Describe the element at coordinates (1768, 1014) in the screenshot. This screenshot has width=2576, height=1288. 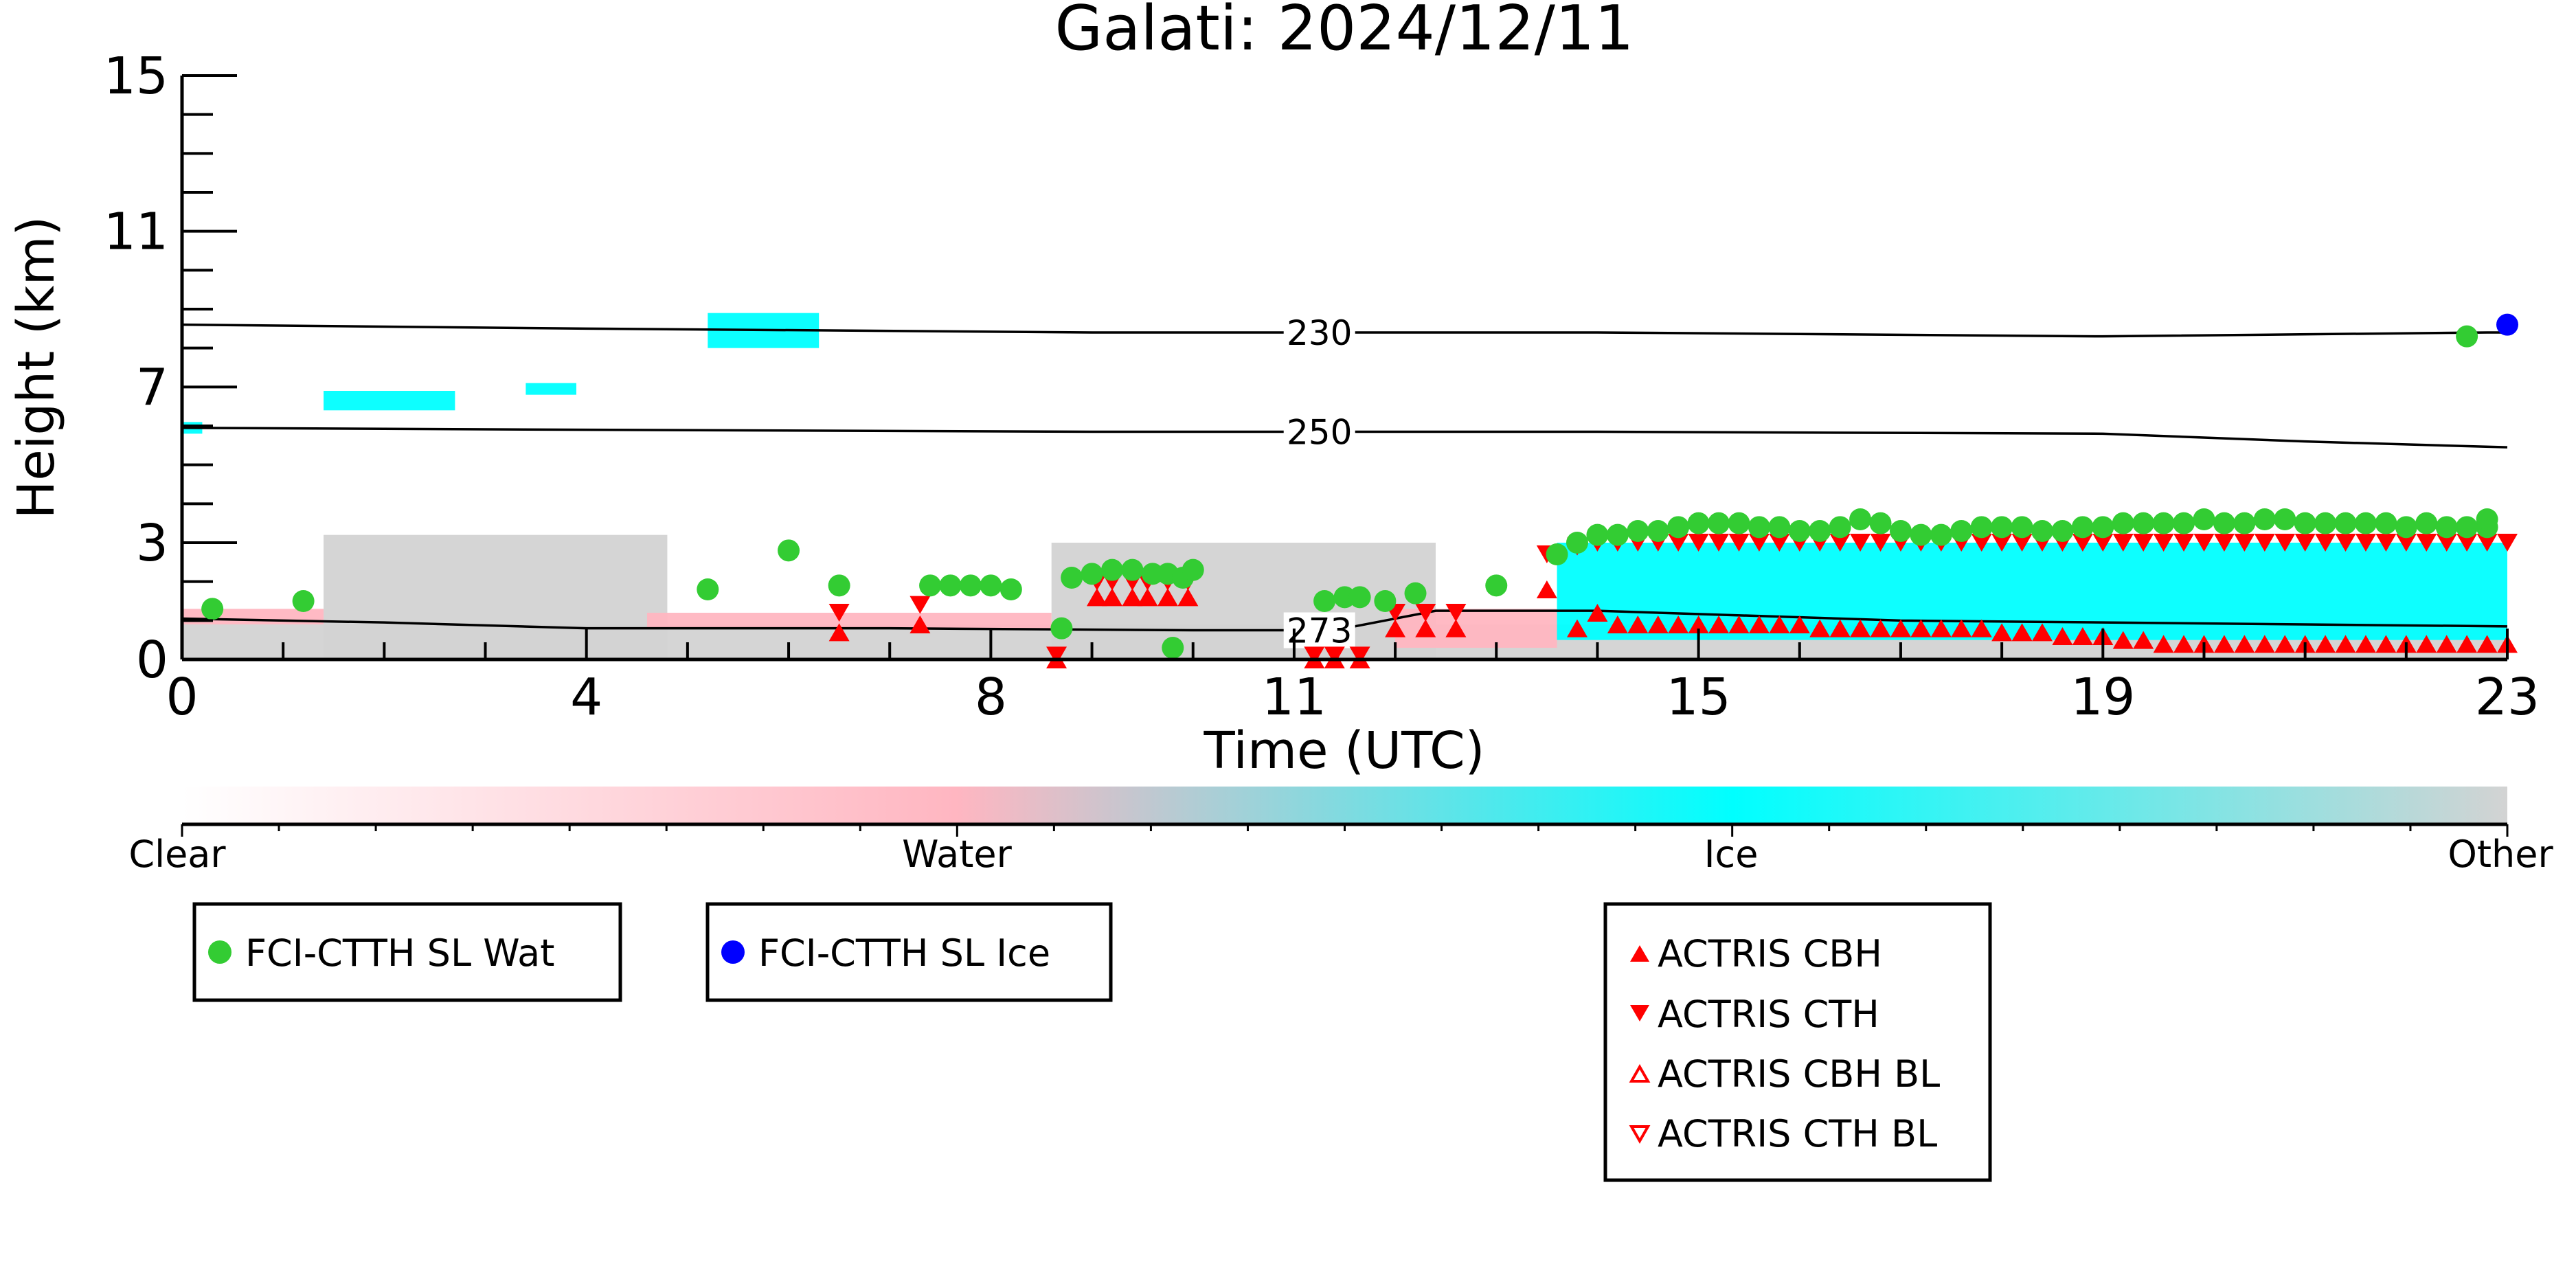
I see `legend-label-actris-cth: ACTRIS CTH` at that location.